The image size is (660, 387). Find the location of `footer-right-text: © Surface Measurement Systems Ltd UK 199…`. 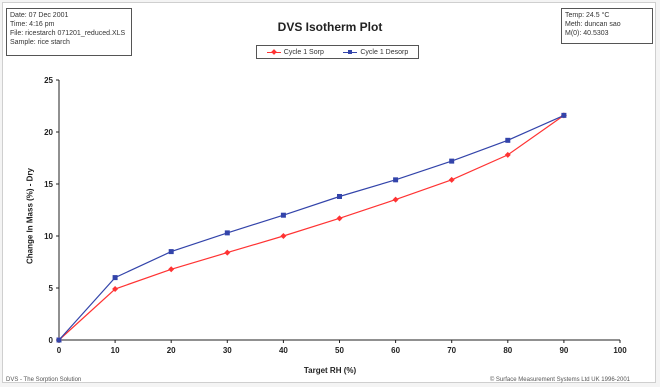

footer-right-text: © Surface Measurement Systems Ltd UK 199… is located at coordinates (559, 380).